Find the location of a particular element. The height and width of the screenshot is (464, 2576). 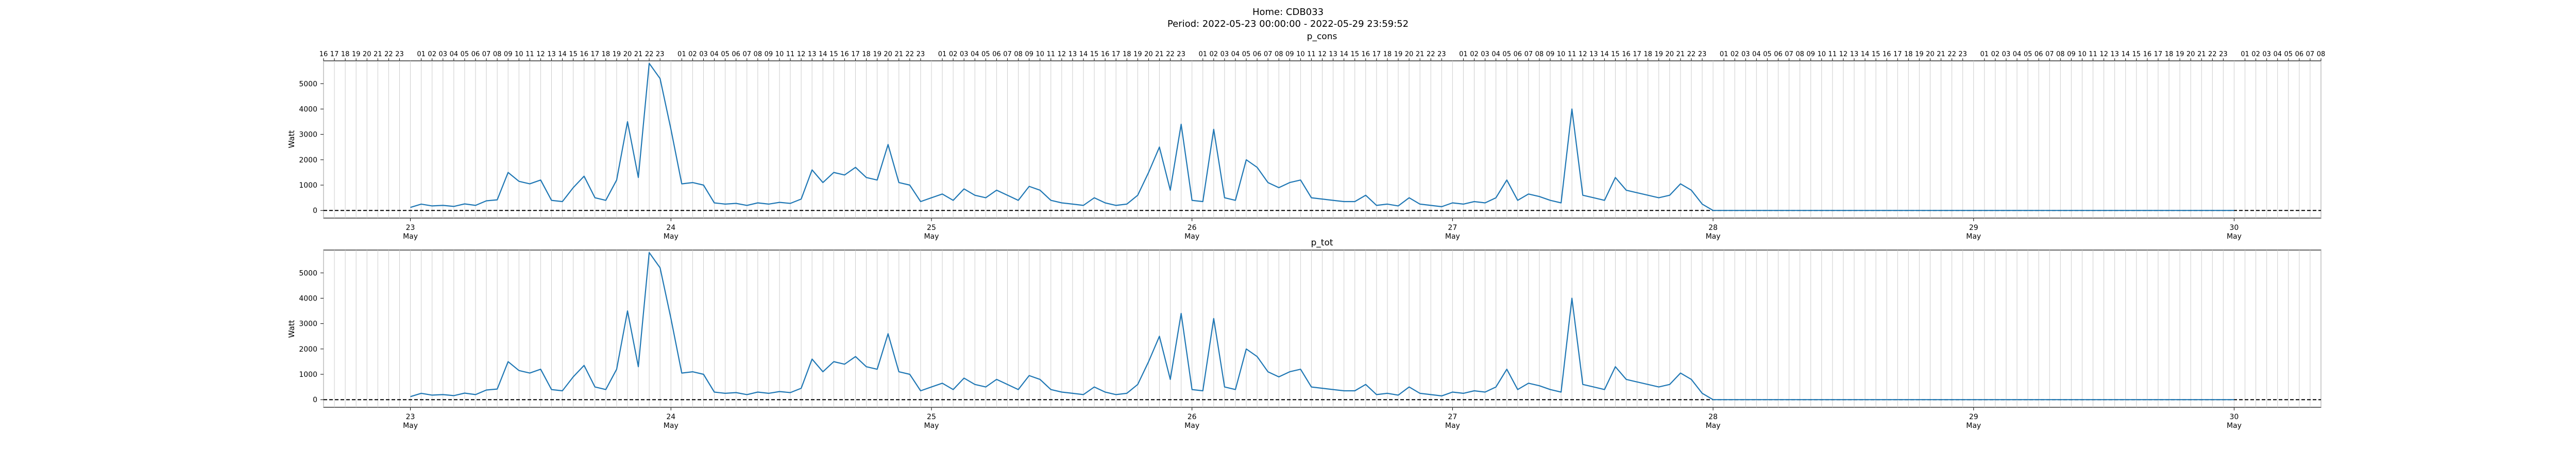

day-tick-label: 28 is located at coordinates (1713, 228).